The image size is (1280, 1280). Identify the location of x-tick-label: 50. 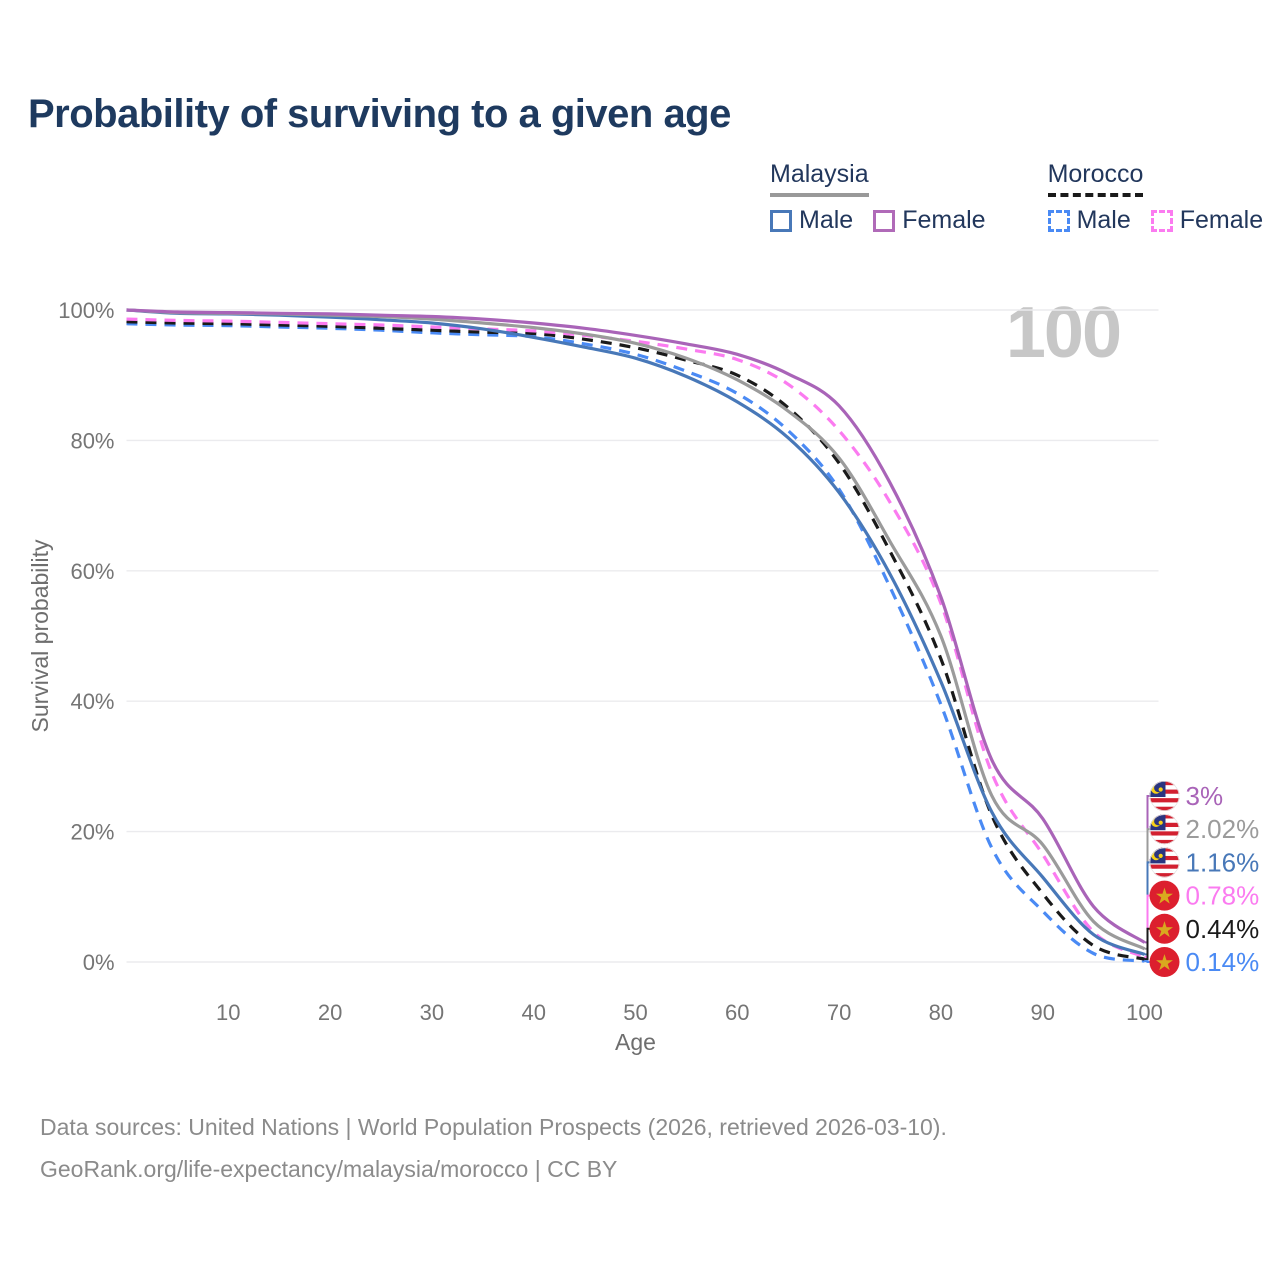
(635, 1012).